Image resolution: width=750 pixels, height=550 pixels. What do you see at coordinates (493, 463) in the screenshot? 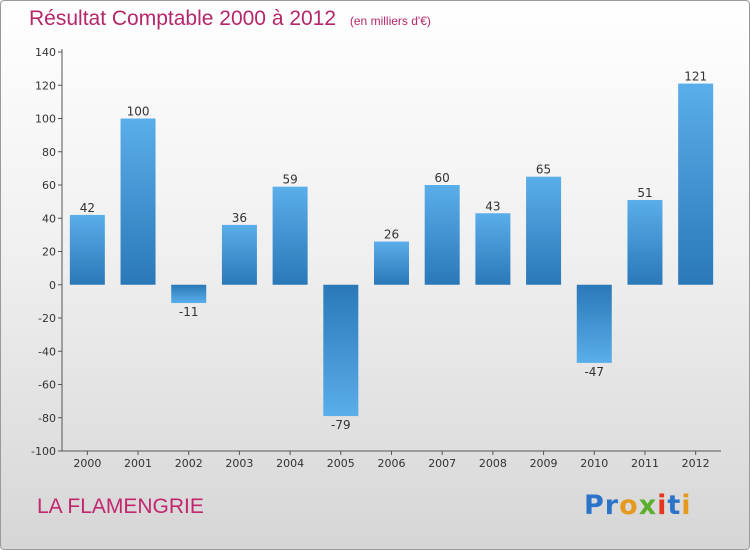
I see `x-tick-label: 2008` at bounding box center [493, 463].